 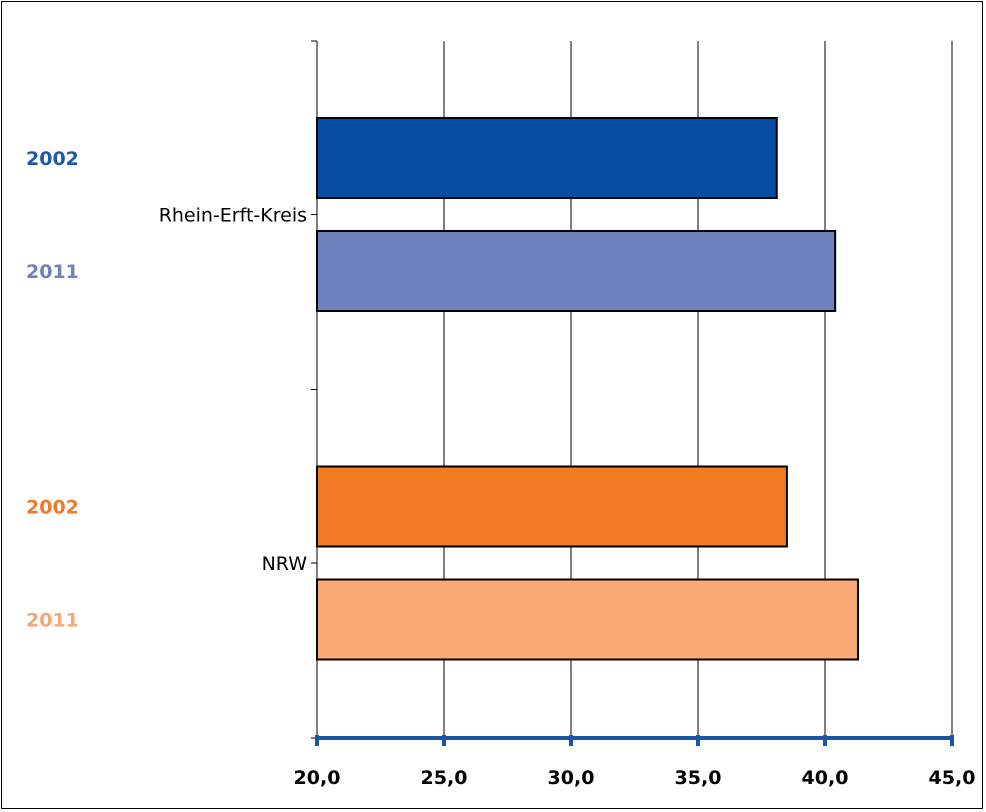 What do you see at coordinates (285, 564) in the screenshot?
I see `category-label: NRW` at bounding box center [285, 564].